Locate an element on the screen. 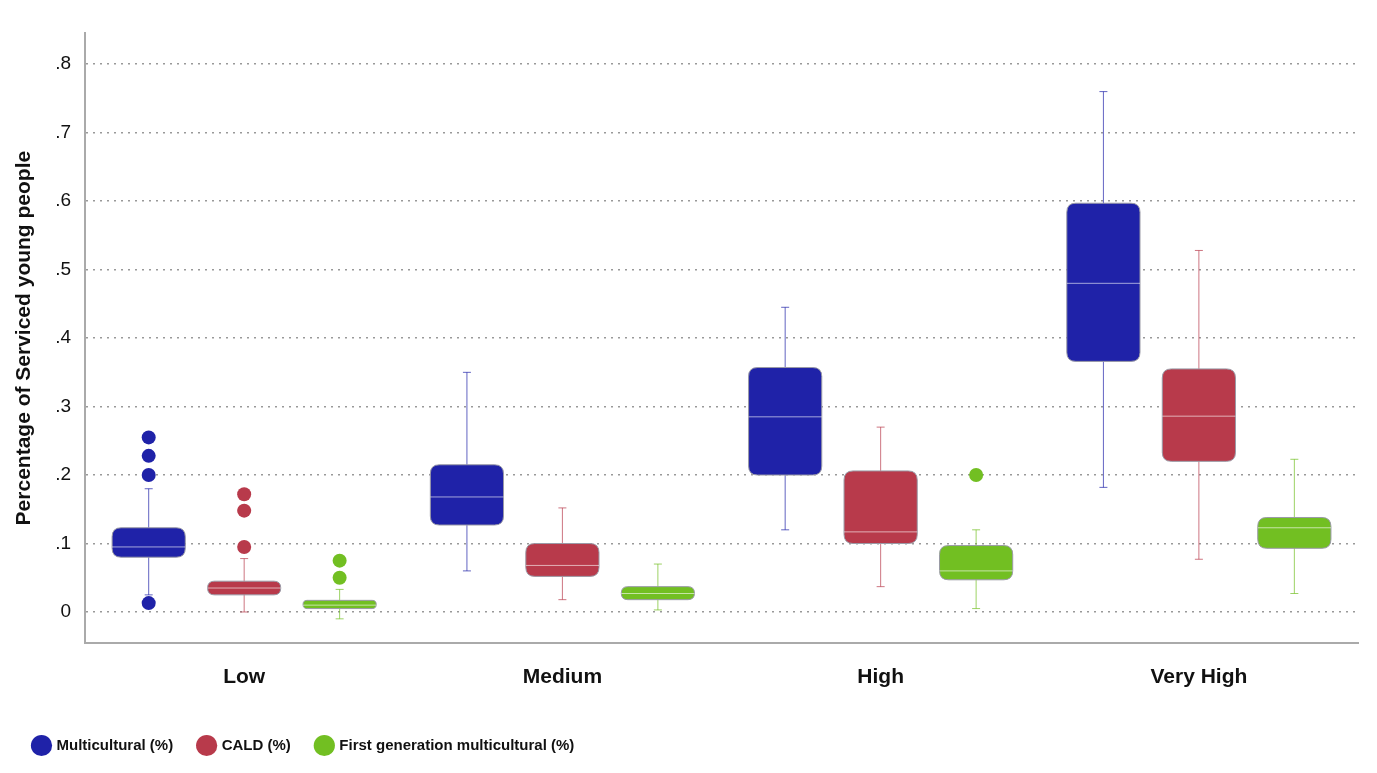 This screenshot has width=1377, height=773. legend-label: CALD (%) is located at coordinates (256, 744).